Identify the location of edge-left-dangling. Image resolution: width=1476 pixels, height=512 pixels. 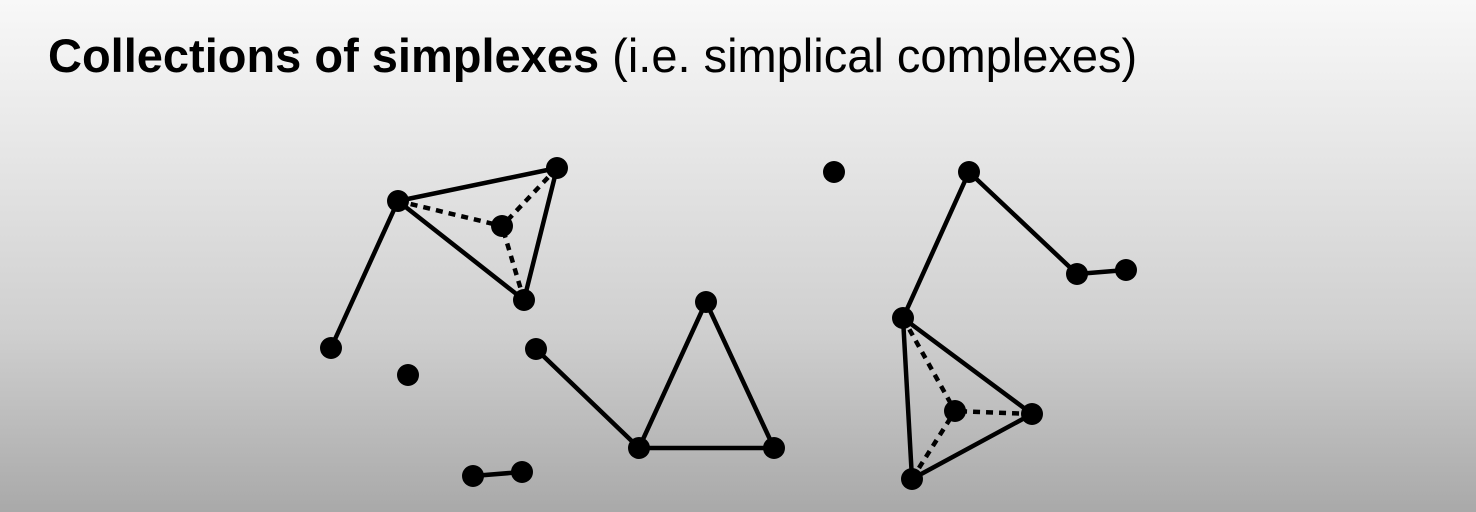
(360, 278).